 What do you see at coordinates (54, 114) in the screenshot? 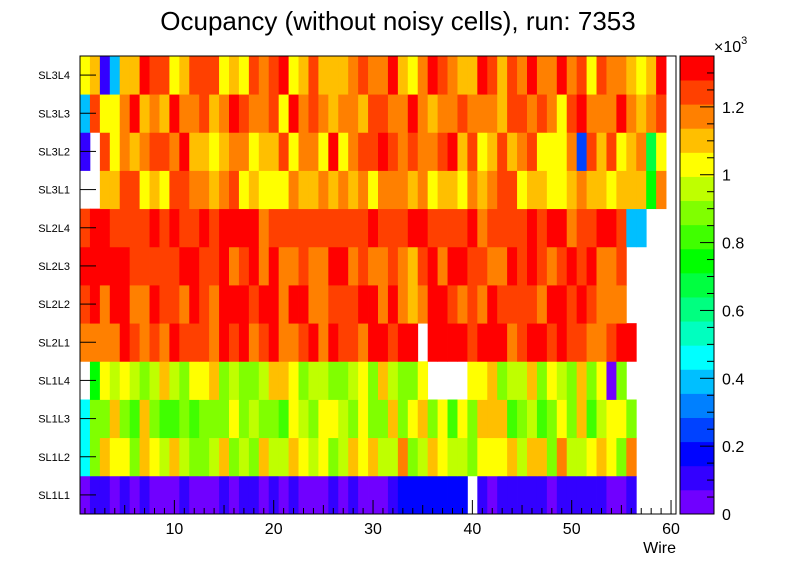
I see `y-tick-label: SL3L3` at bounding box center [54, 114].